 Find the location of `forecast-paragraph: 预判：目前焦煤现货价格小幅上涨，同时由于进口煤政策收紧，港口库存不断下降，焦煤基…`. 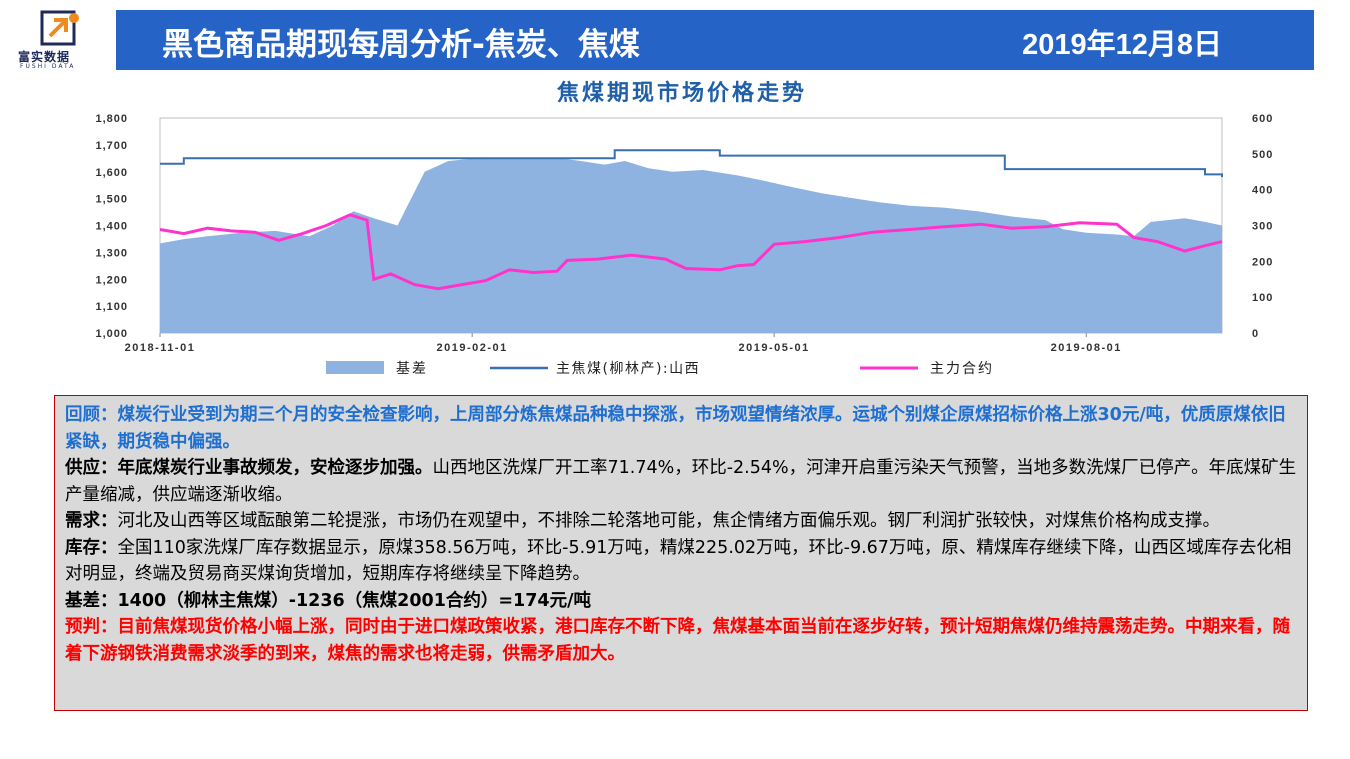

forecast-paragraph: 预判：目前焦煤现货价格小幅上涨，同时由于进口煤政策收紧，港口库存不断下降，焦煤基… is located at coordinates (677, 640).